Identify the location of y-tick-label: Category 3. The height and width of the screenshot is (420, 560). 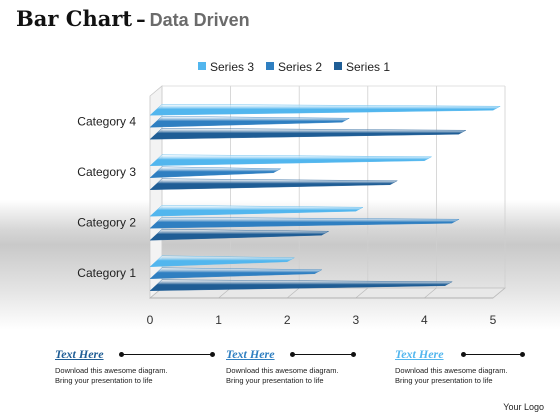
(106, 172).